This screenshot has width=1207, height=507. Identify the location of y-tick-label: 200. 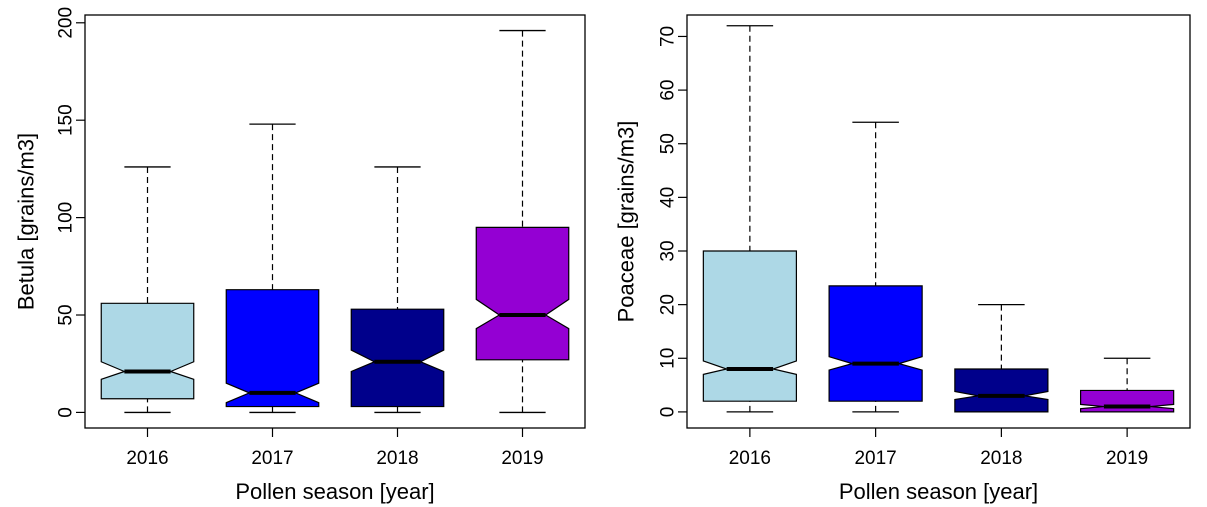
(66, 23).